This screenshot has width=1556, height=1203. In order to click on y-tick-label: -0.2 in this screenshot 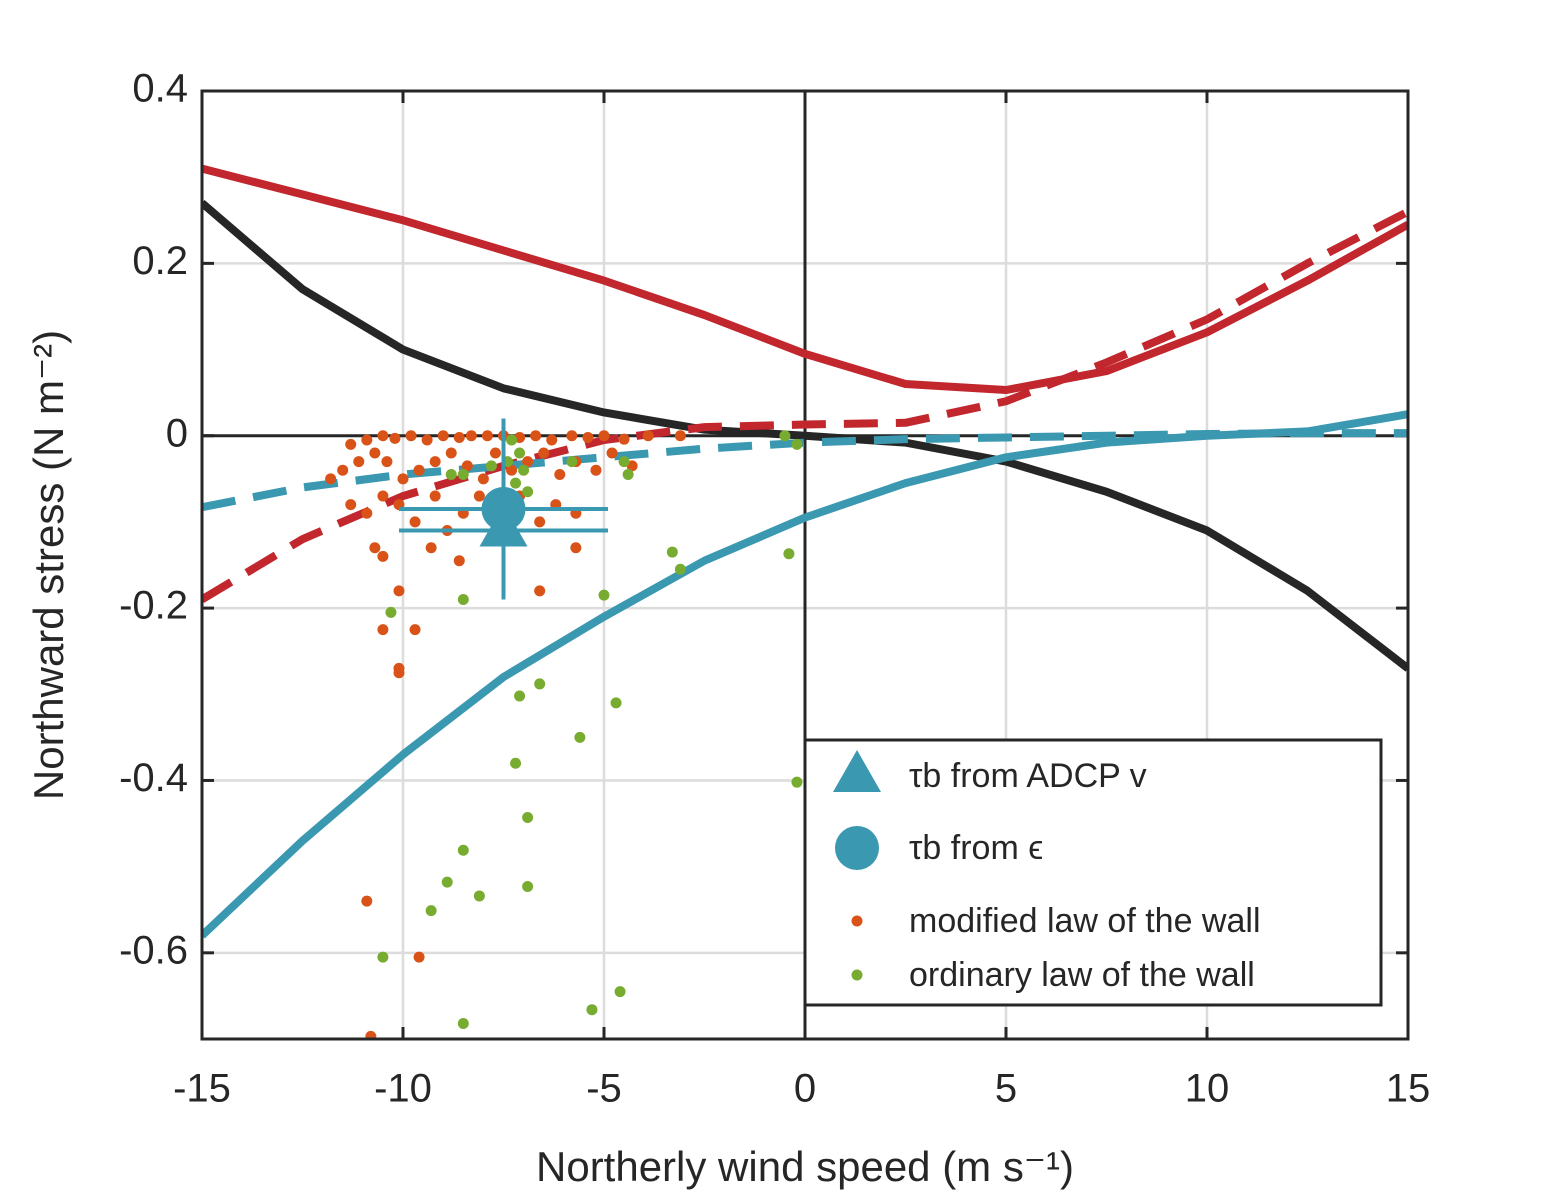, I will do `click(153, 606)`.